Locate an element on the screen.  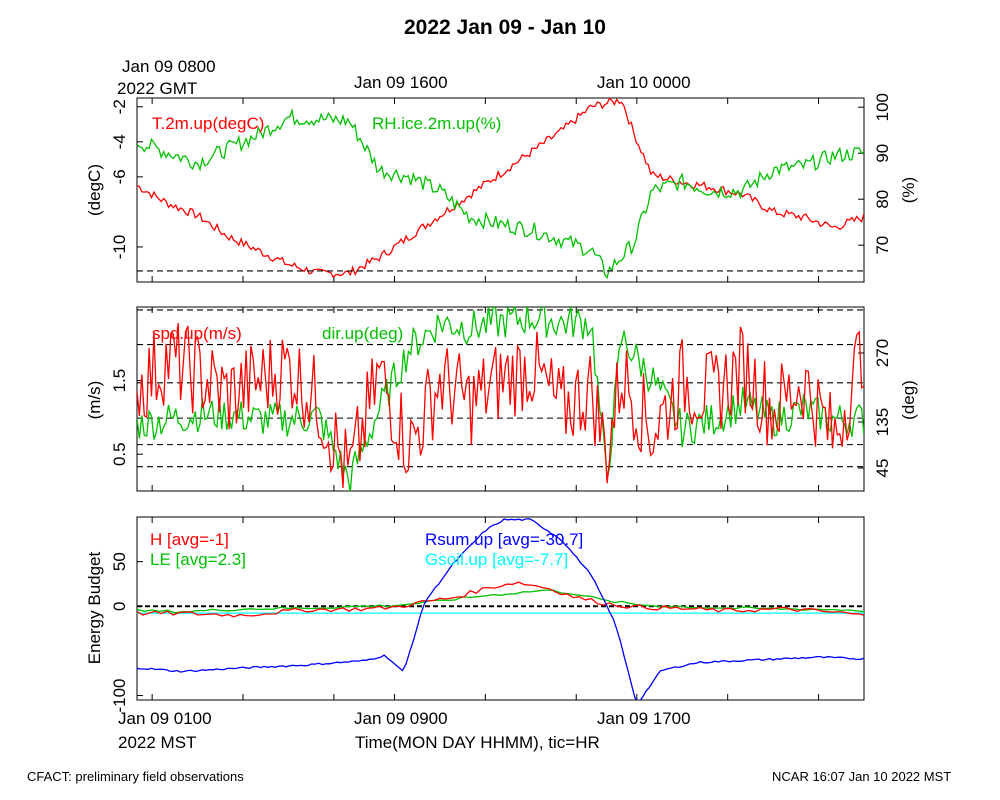
page-title: 2022 Jan 09 - Jan 10 is located at coordinates (505, 27).